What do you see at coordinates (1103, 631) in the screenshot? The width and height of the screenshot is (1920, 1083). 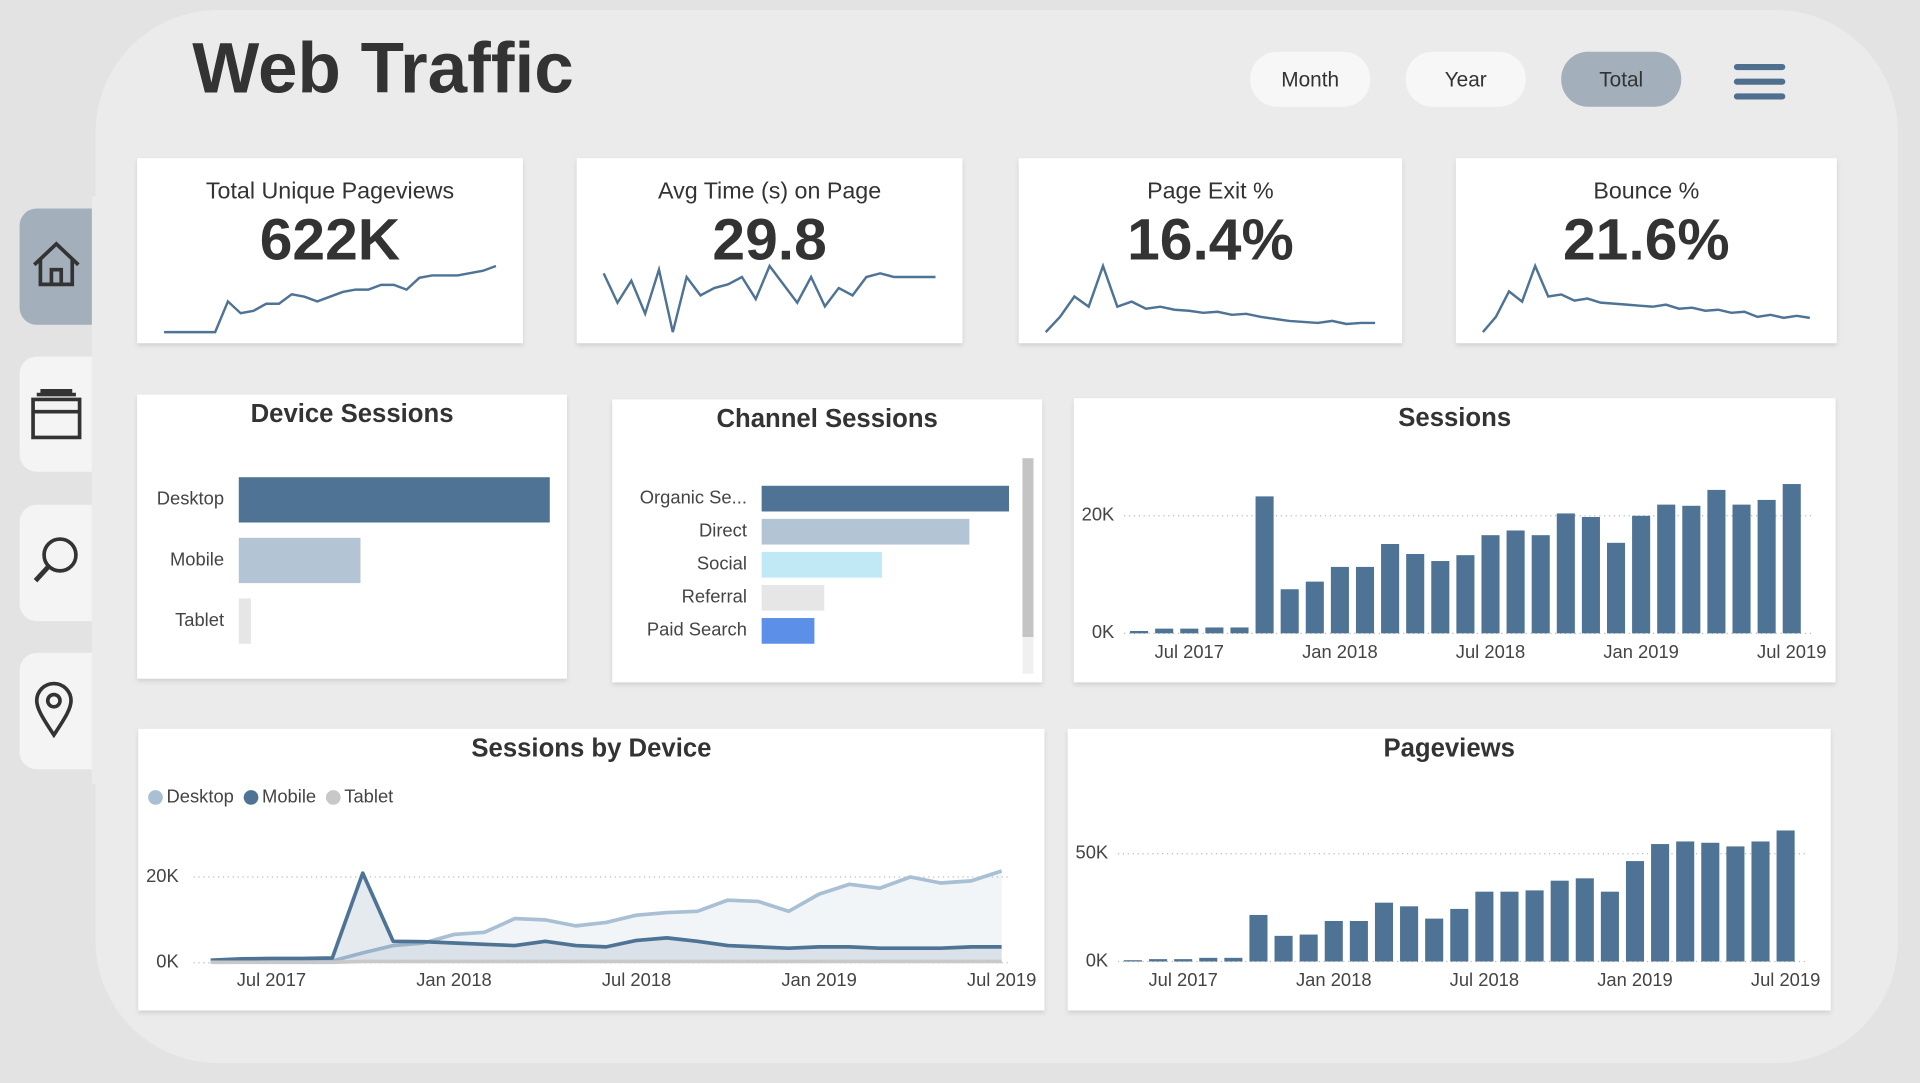 I see `y-tick-label: 0K` at bounding box center [1103, 631].